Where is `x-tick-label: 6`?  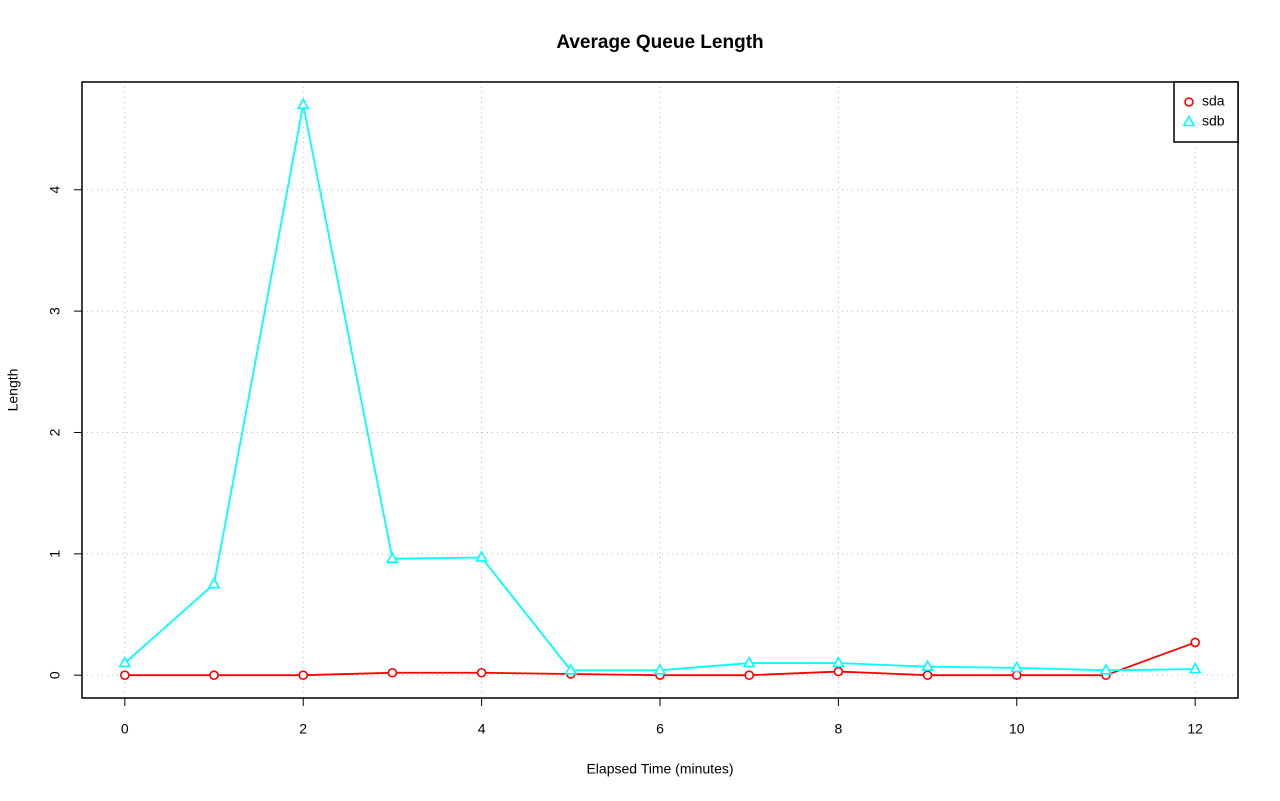
x-tick-label: 6 is located at coordinates (660, 729).